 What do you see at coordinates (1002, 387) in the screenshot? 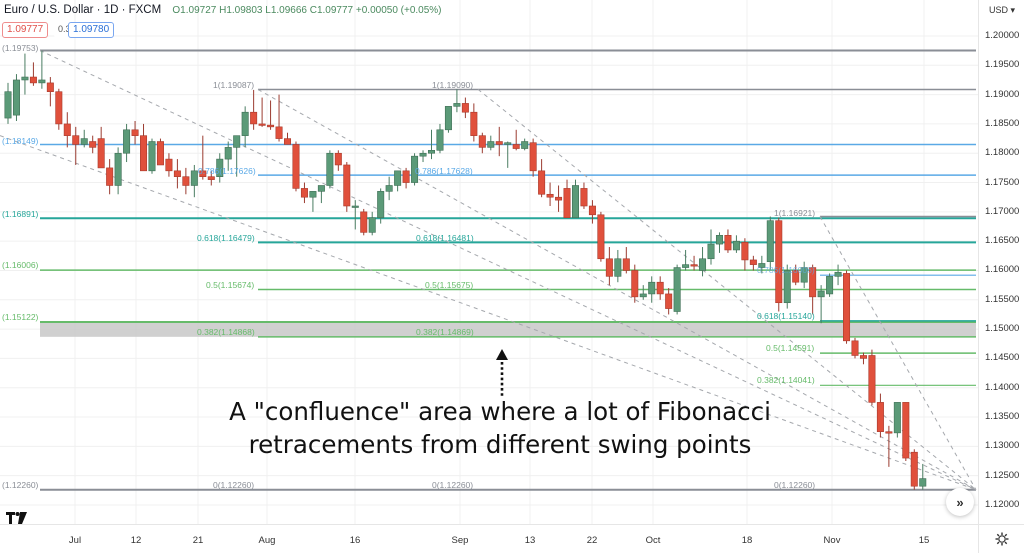
I see `price-tick-label: 1.14000` at bounding box center [1002, 387].